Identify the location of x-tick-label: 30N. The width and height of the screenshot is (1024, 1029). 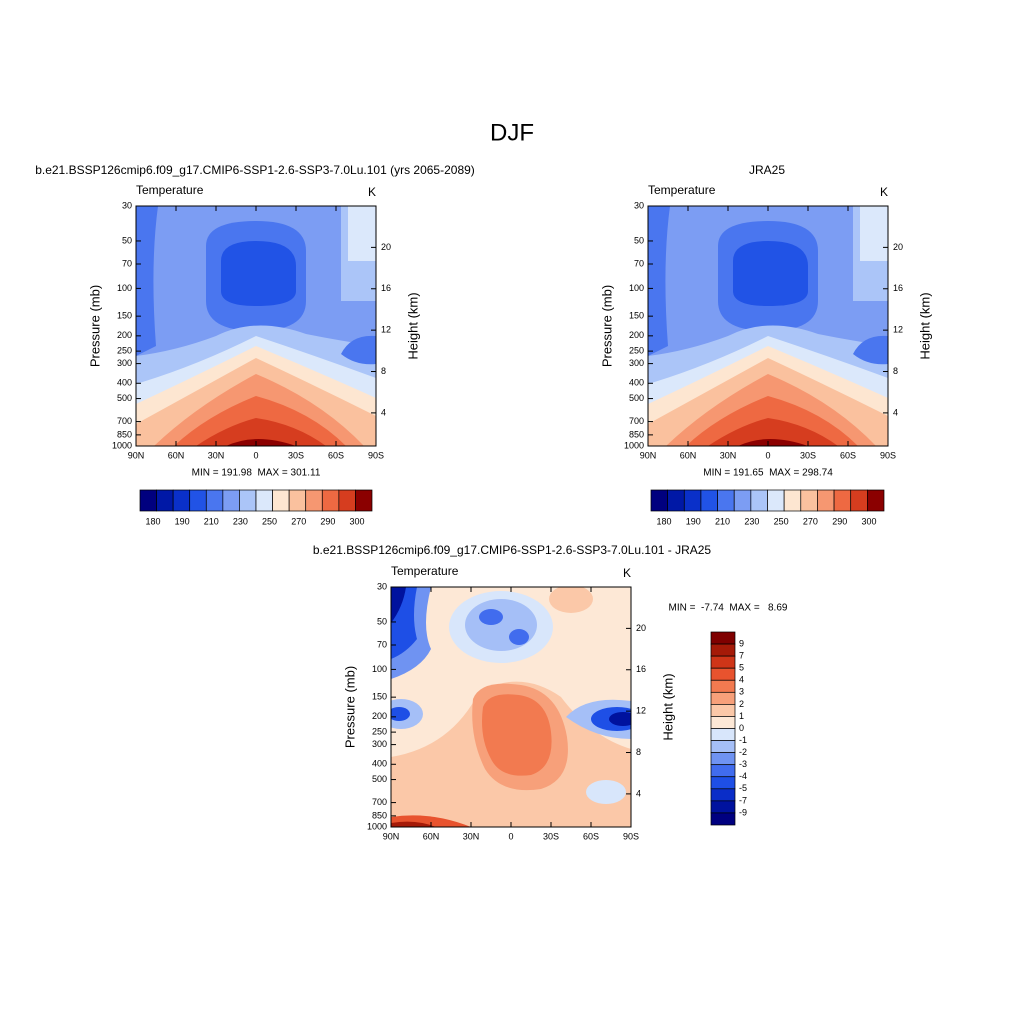
(728, 455).